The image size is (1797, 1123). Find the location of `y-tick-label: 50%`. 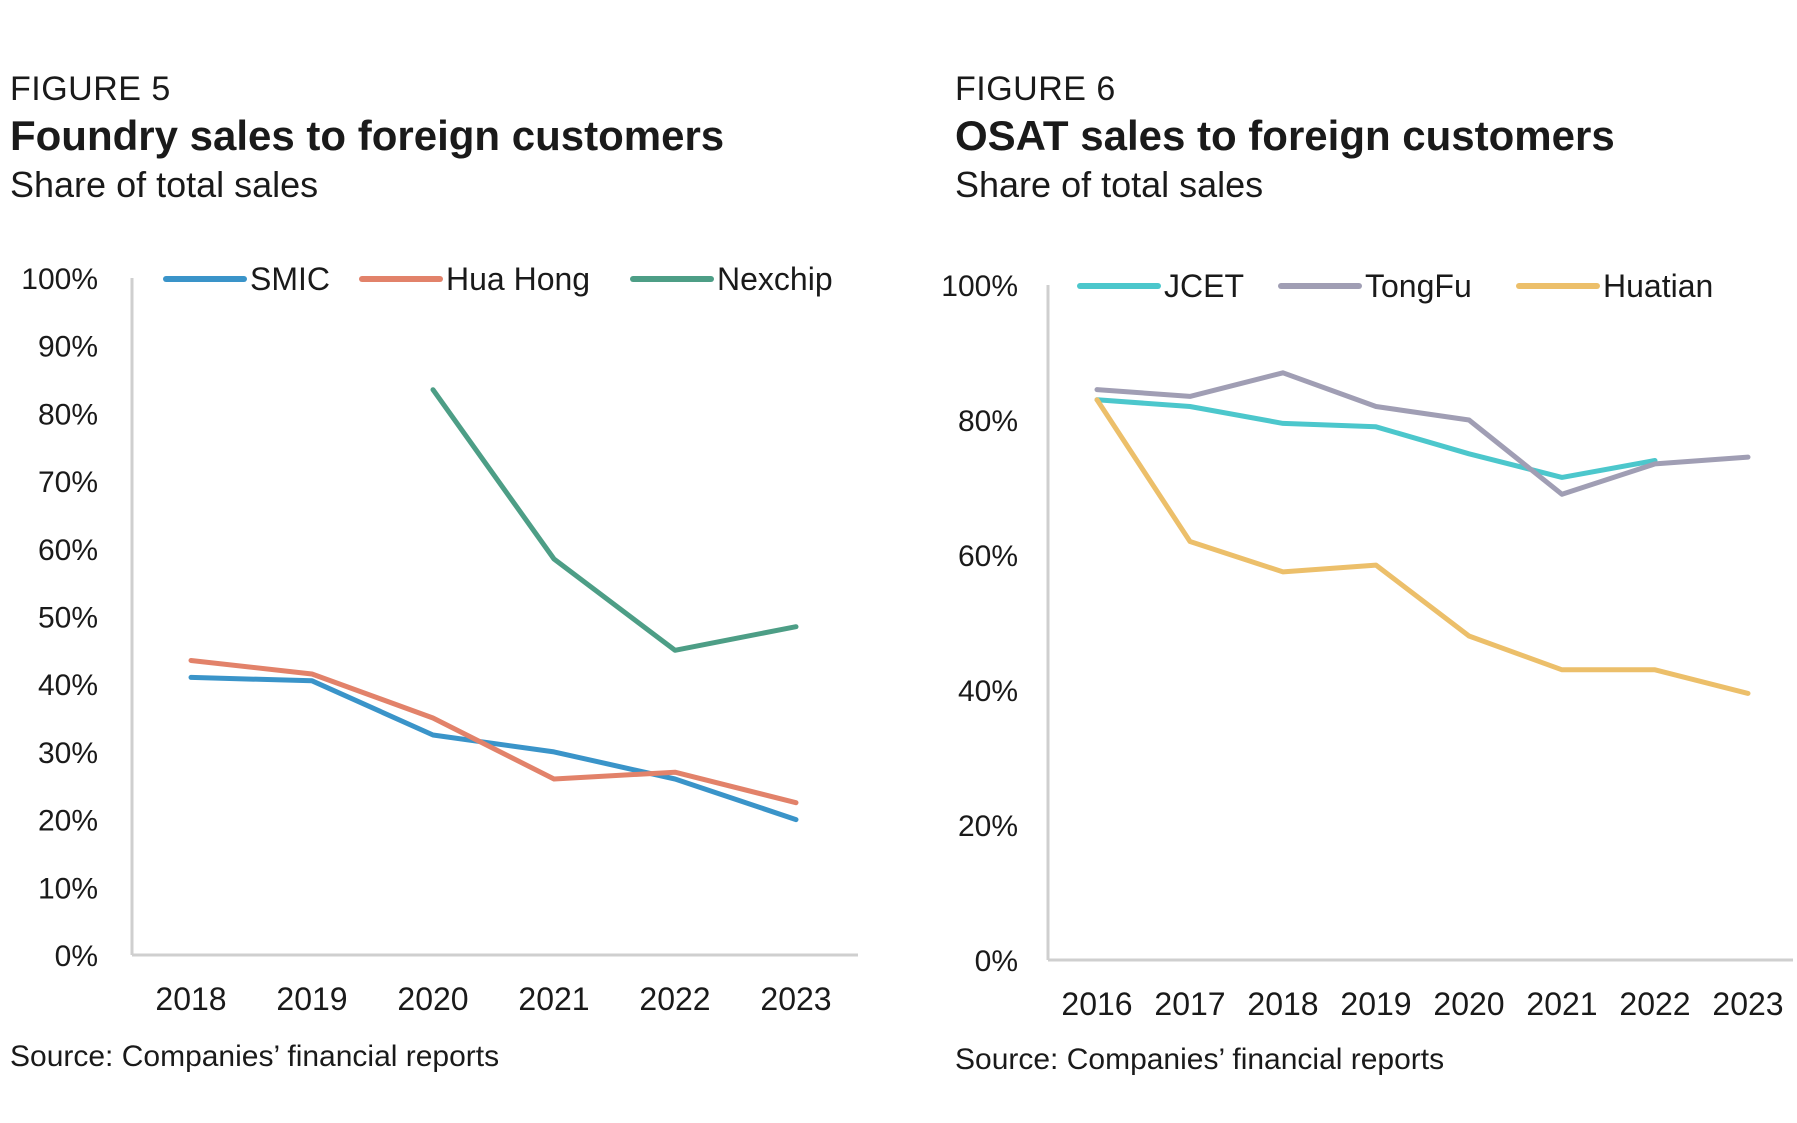

y-tick-label: 50% is located at coordinates (68, 618).